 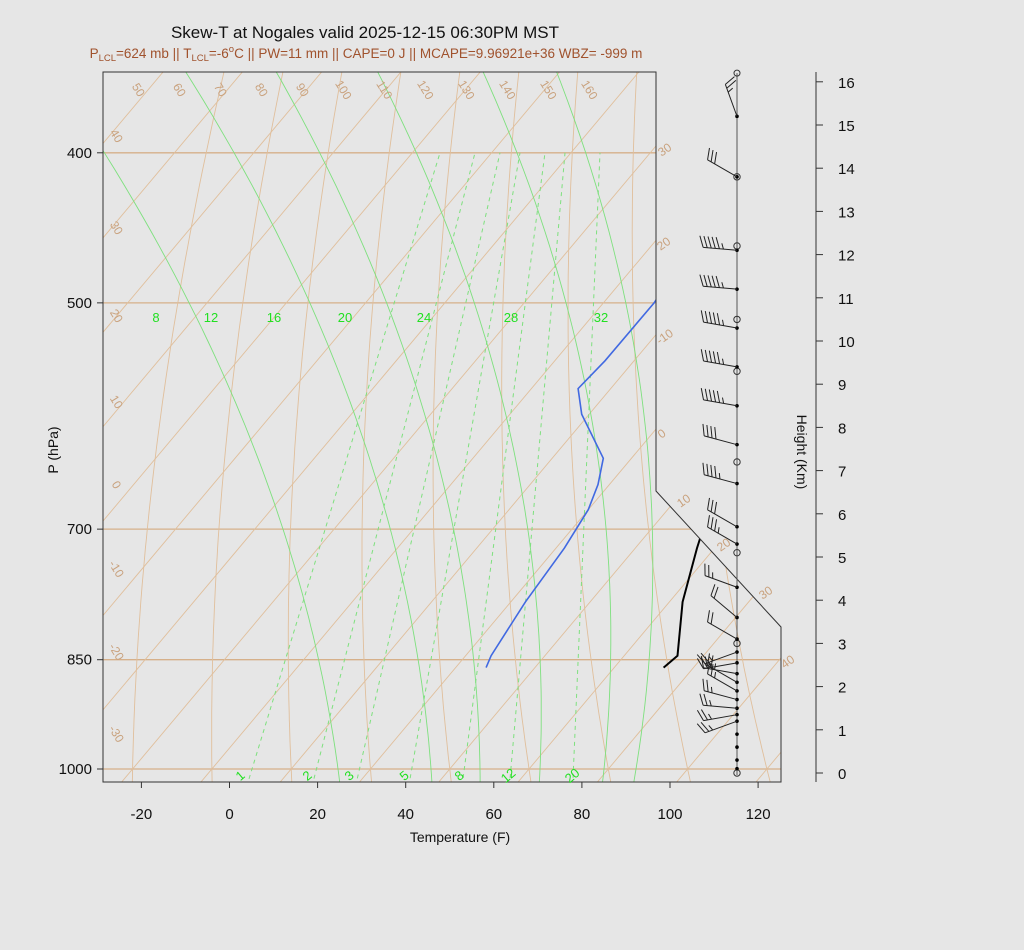 I want to click on height-tick-label: 5, so click(x=842, y=558).